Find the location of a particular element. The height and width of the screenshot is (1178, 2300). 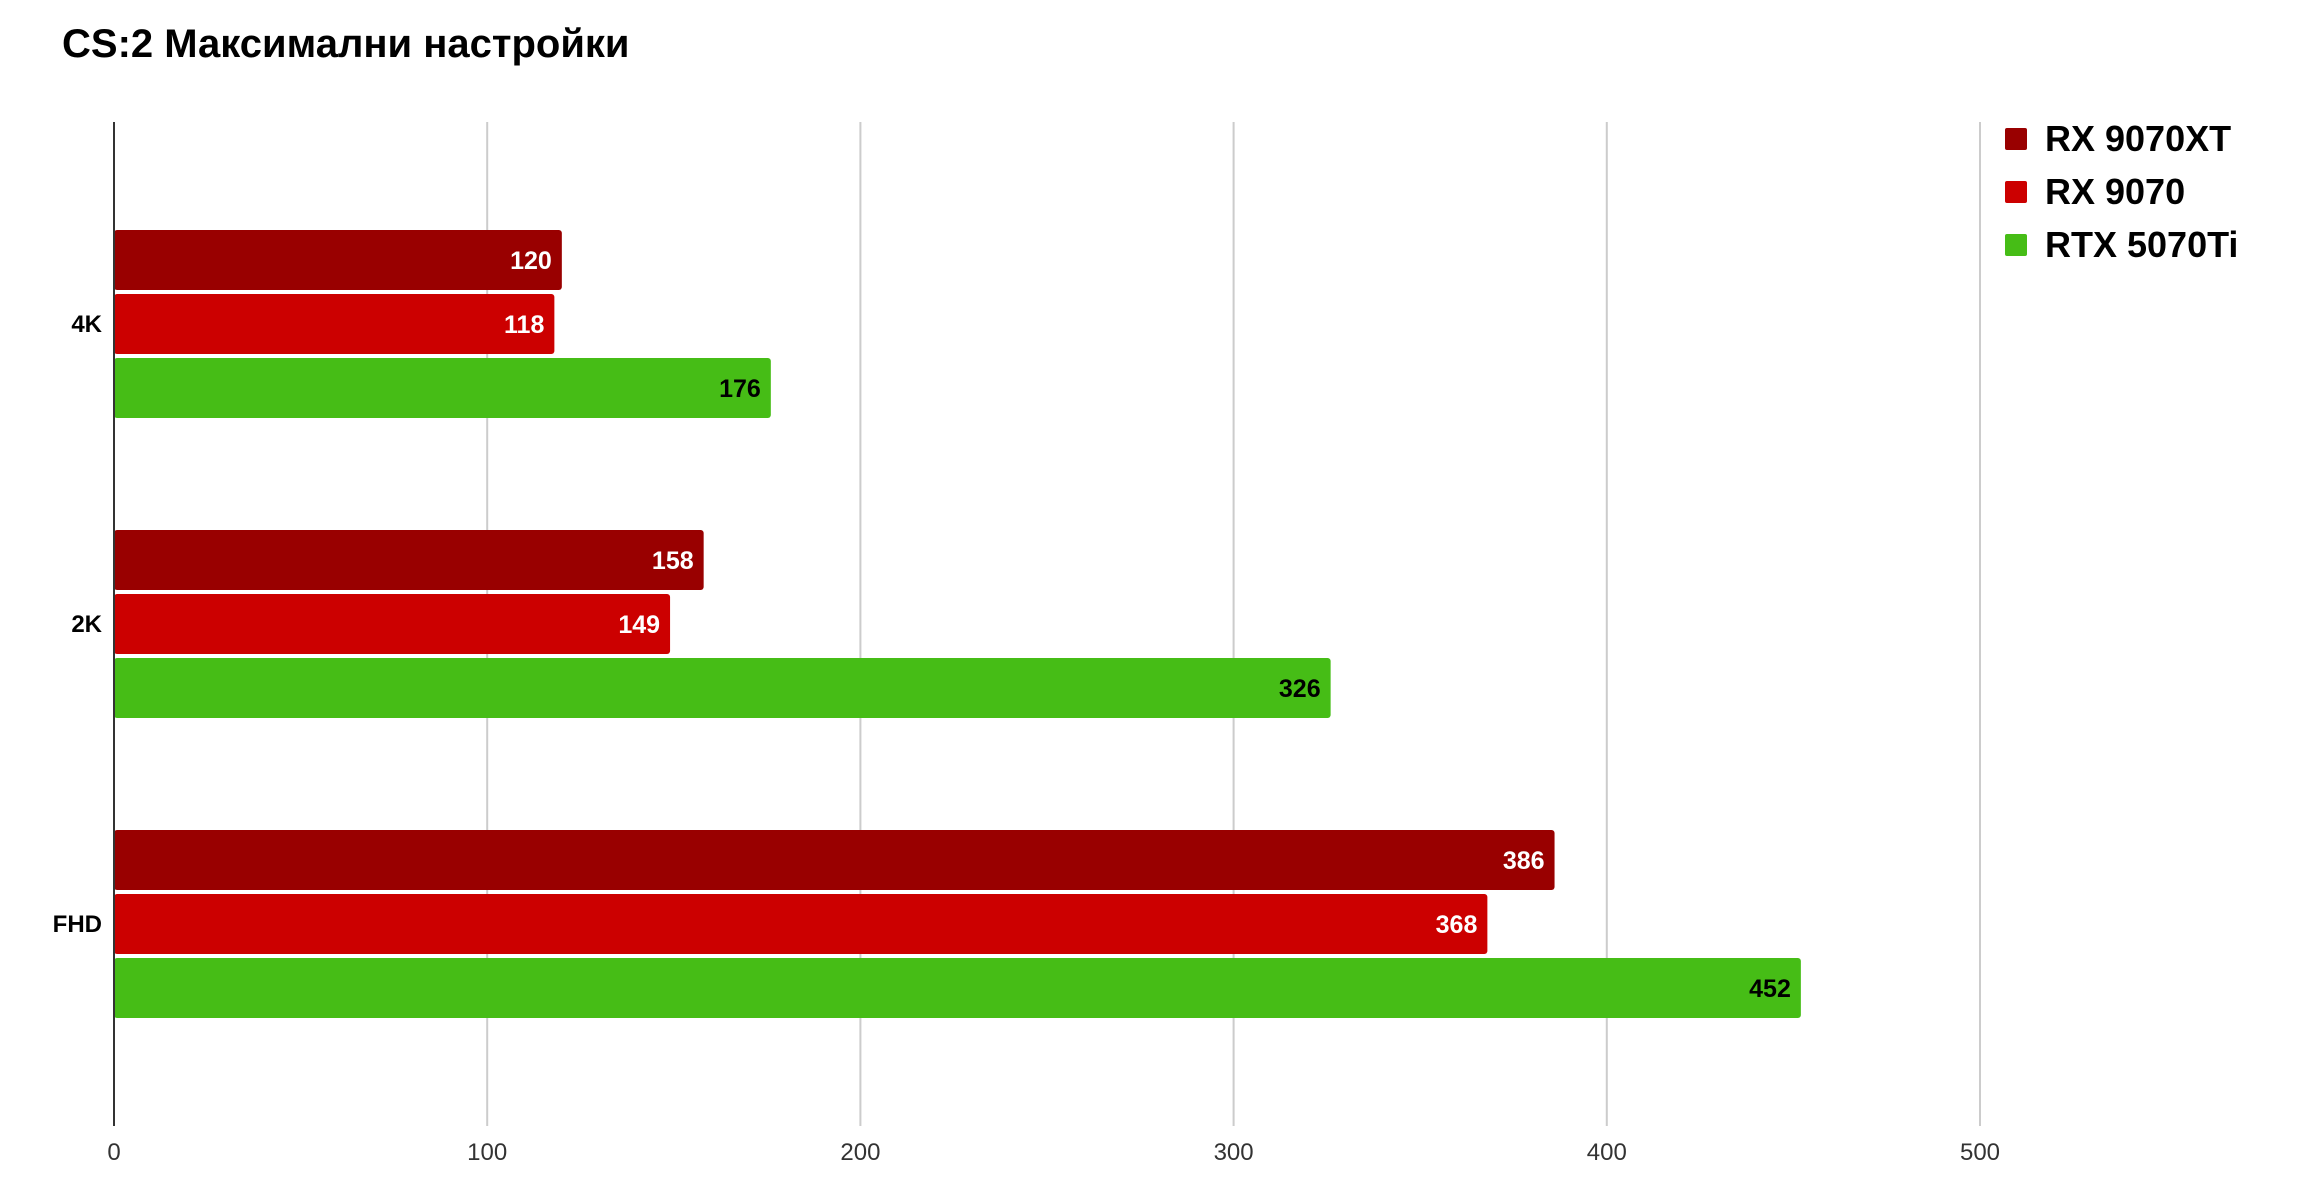

x-tick-label: 300 is located at coordinates (1234, 1152).